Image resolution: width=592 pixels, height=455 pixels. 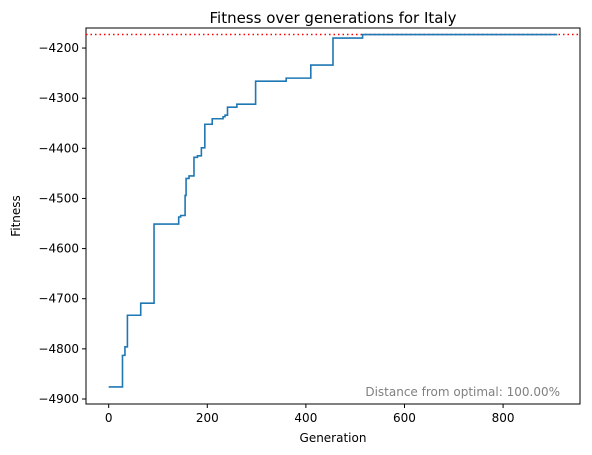 What do you see at coordinates (462, 392) in the screenshot?
I see `distance-annotation: Distance from optimal: 100.00%` at bounding box center [462, 392].